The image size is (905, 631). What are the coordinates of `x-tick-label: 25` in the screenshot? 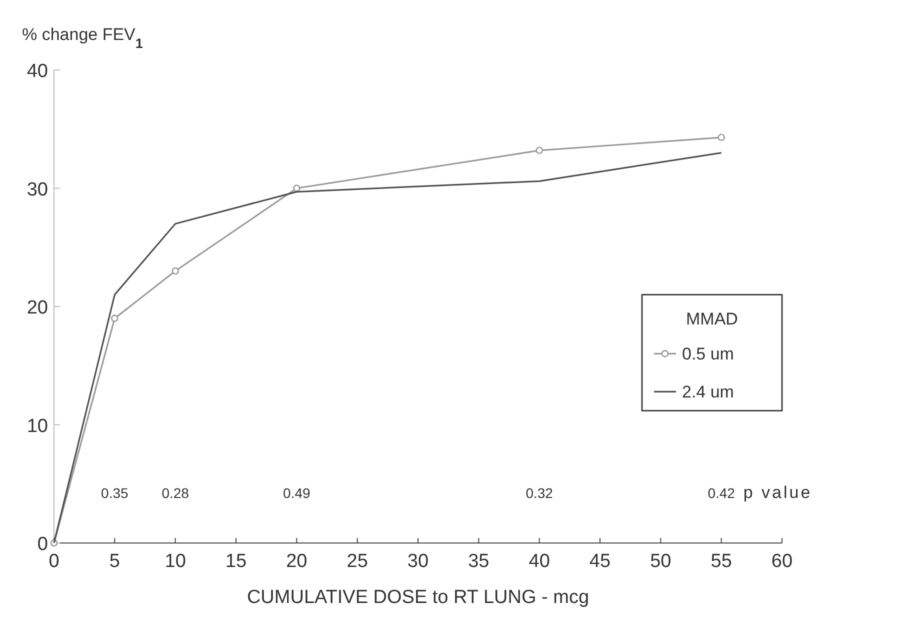 It's located at (357, 561).